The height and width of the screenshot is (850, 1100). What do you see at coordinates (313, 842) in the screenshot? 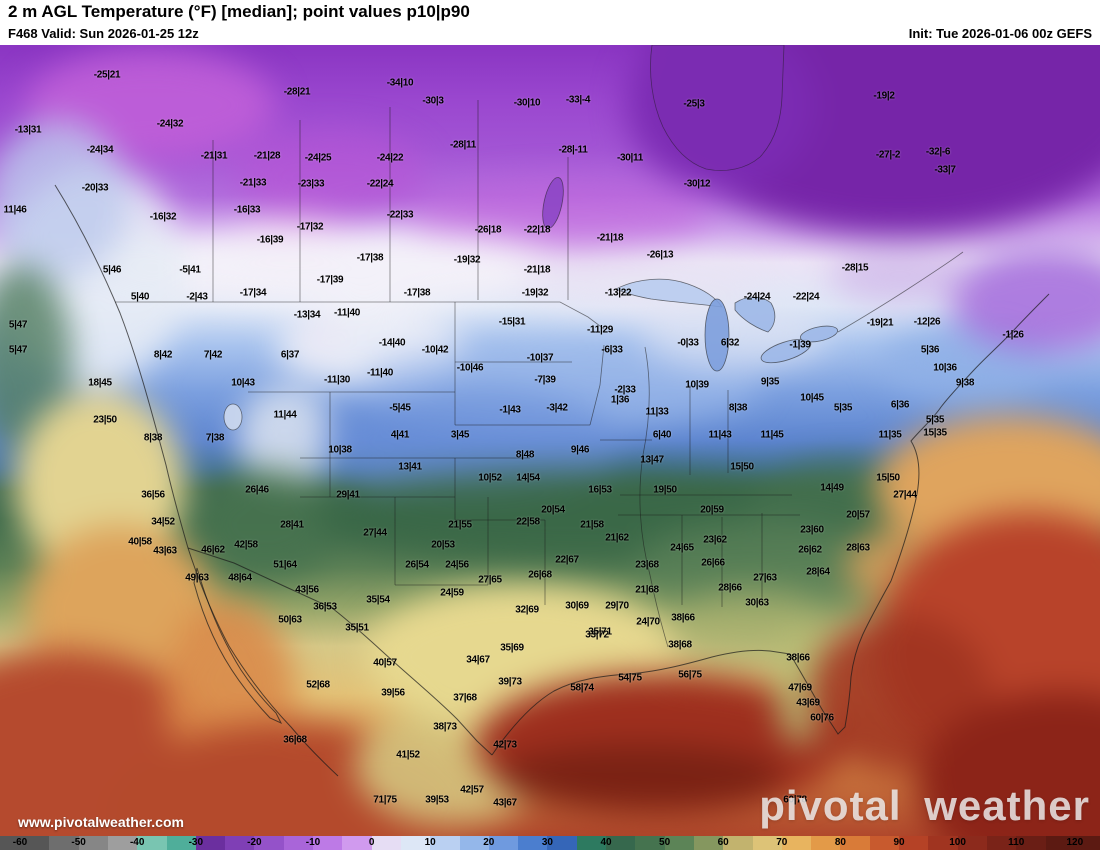
I see `colorbar-tick-label: -10` at bounding box center [313, 842].